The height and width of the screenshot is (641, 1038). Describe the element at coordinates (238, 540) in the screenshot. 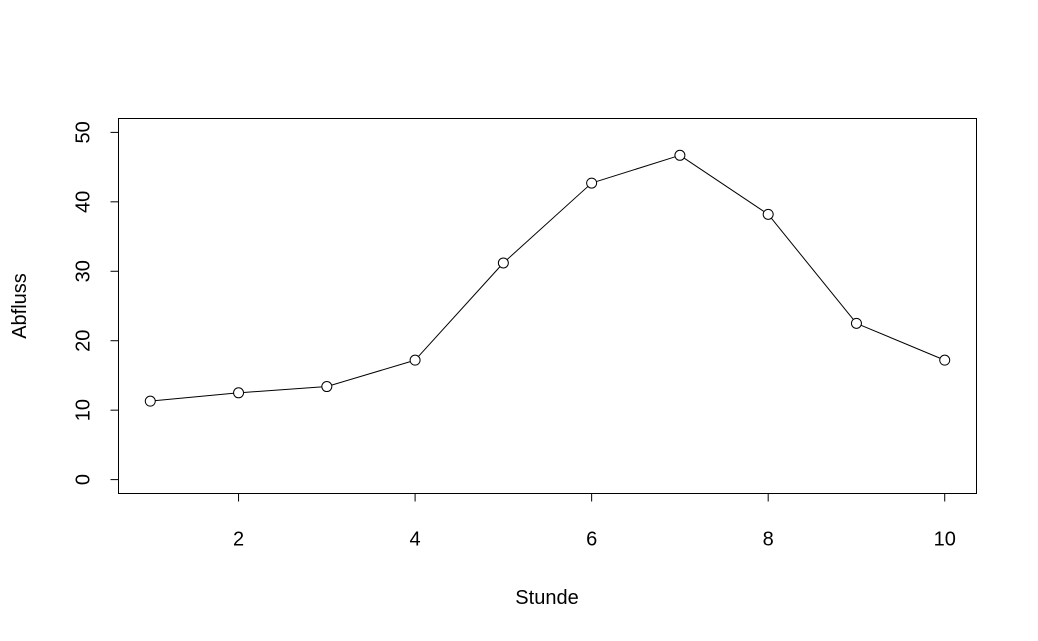

I see `x-tick-label: 2` at that location.